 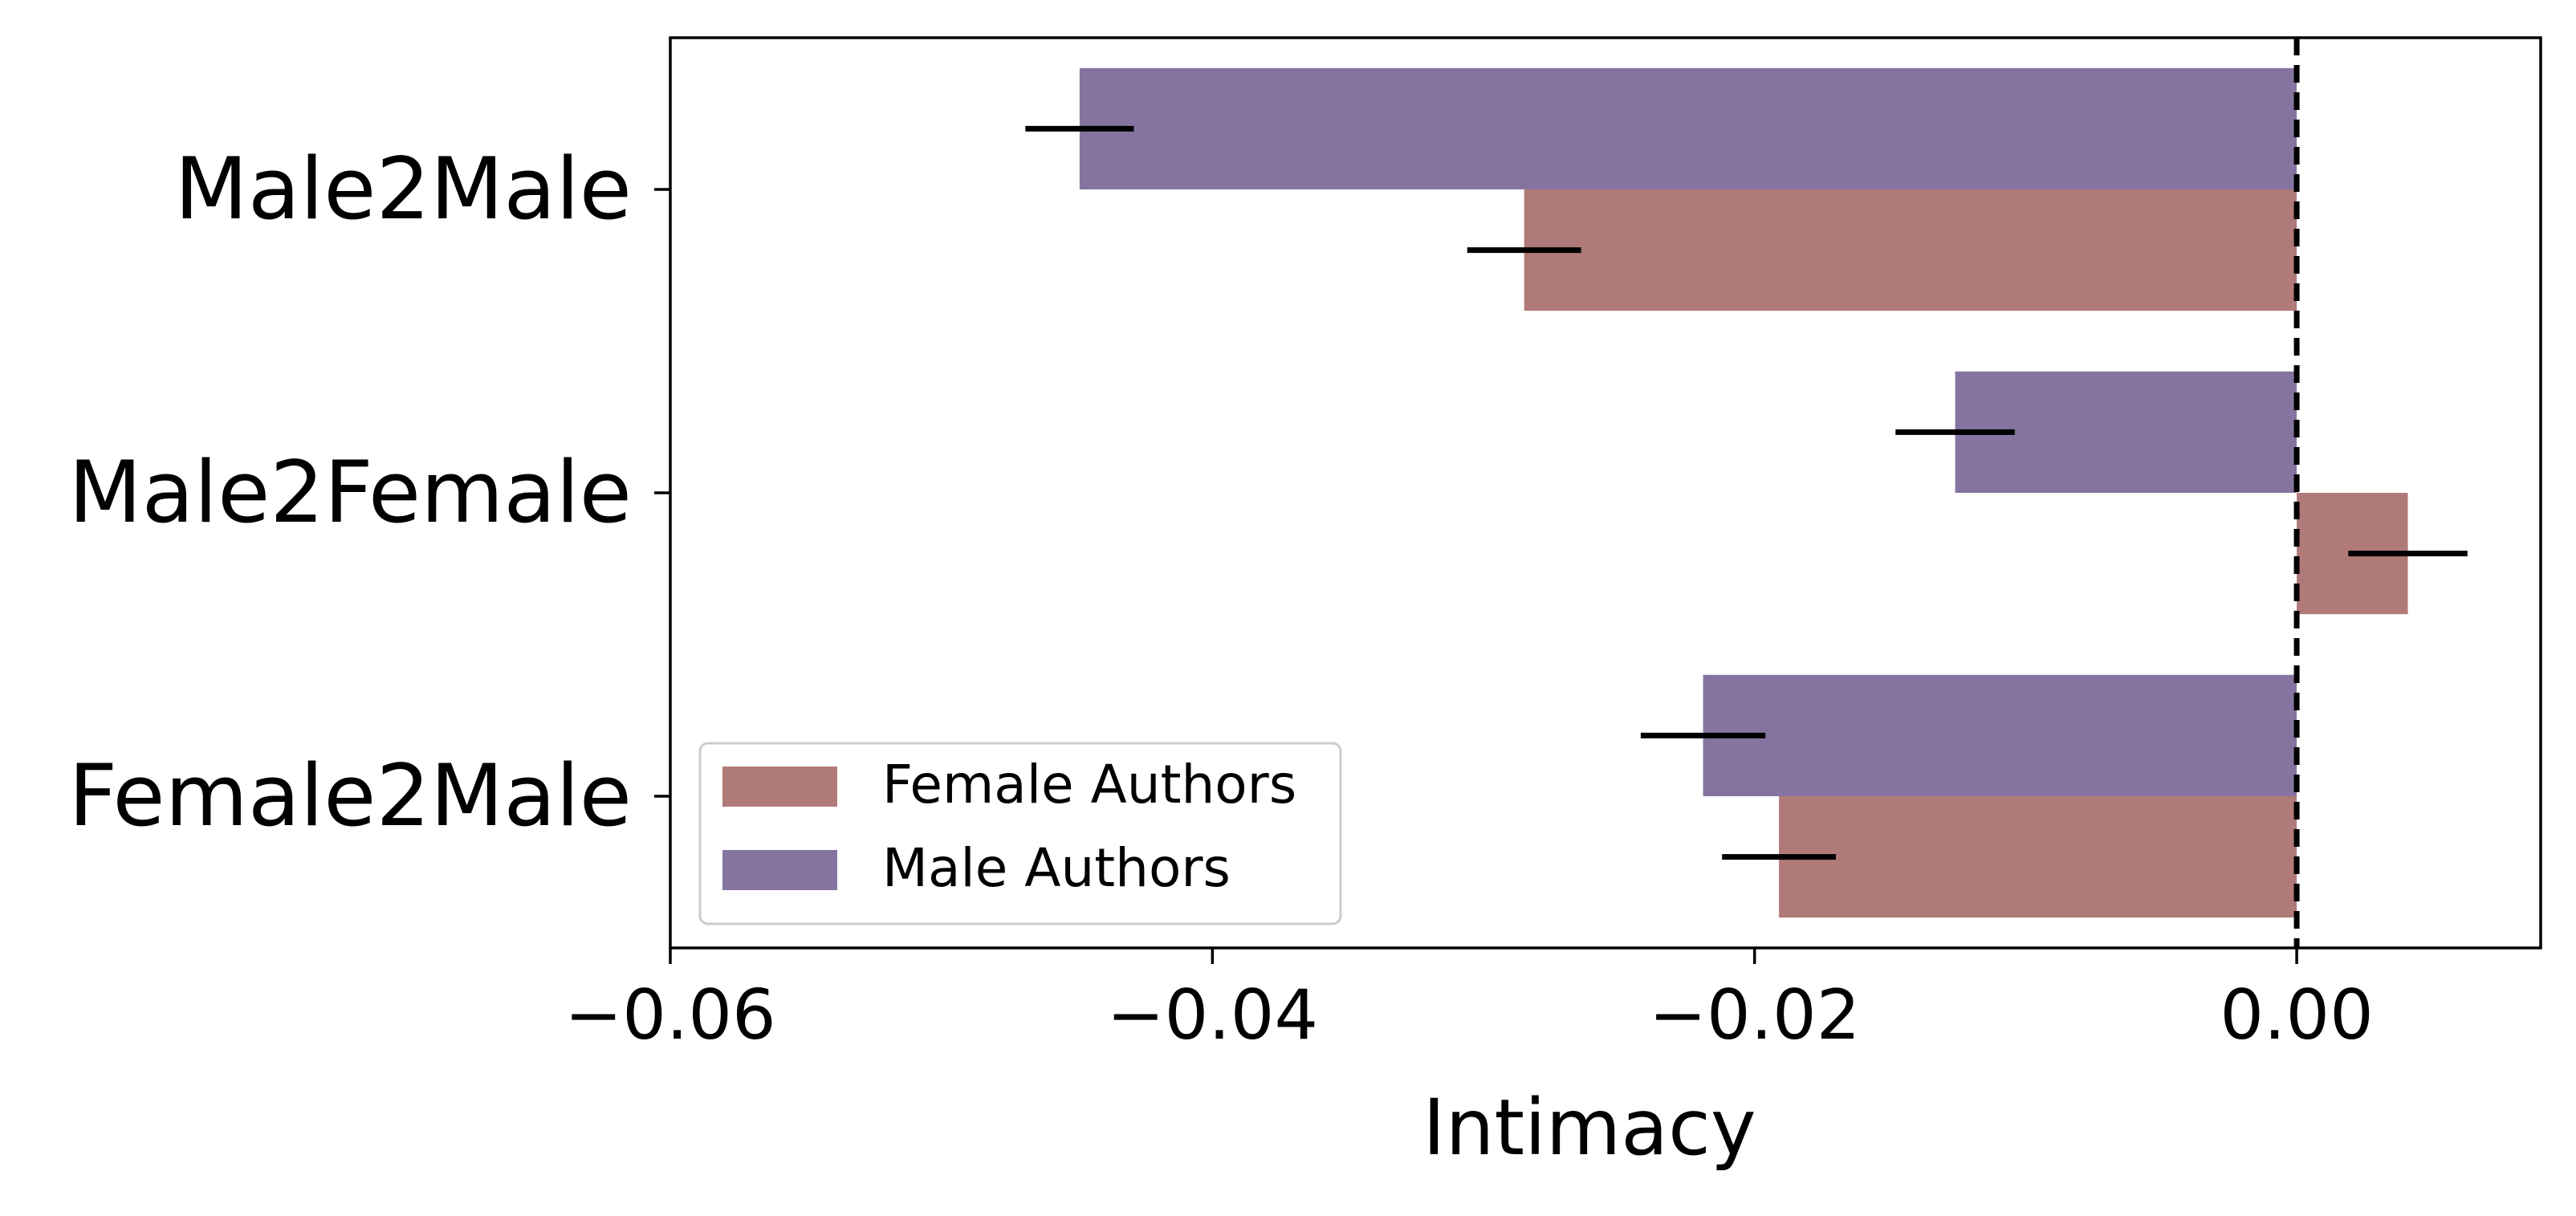 What do you see at coordinates (1056, 868) in the screenshot?
I see `legend-label: Male Authors` at bounding box center [1056, 868].